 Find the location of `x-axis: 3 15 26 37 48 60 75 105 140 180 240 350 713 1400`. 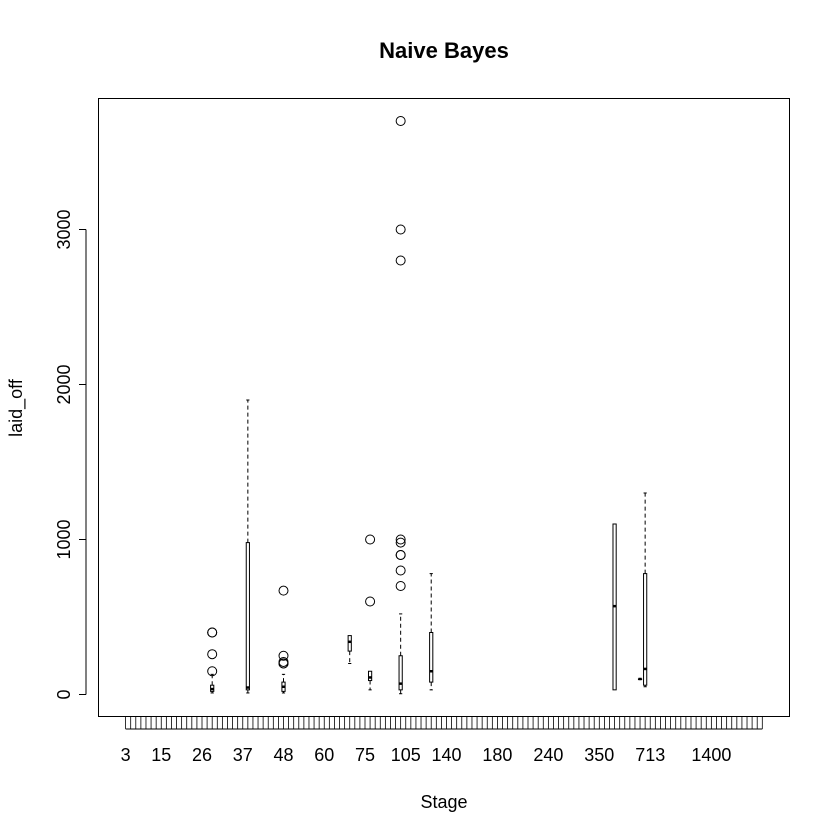

x-axis: 3 15 26 37 48 60 75 105 140 180 240 350 713 1400 is located at coordinates (442, 741).